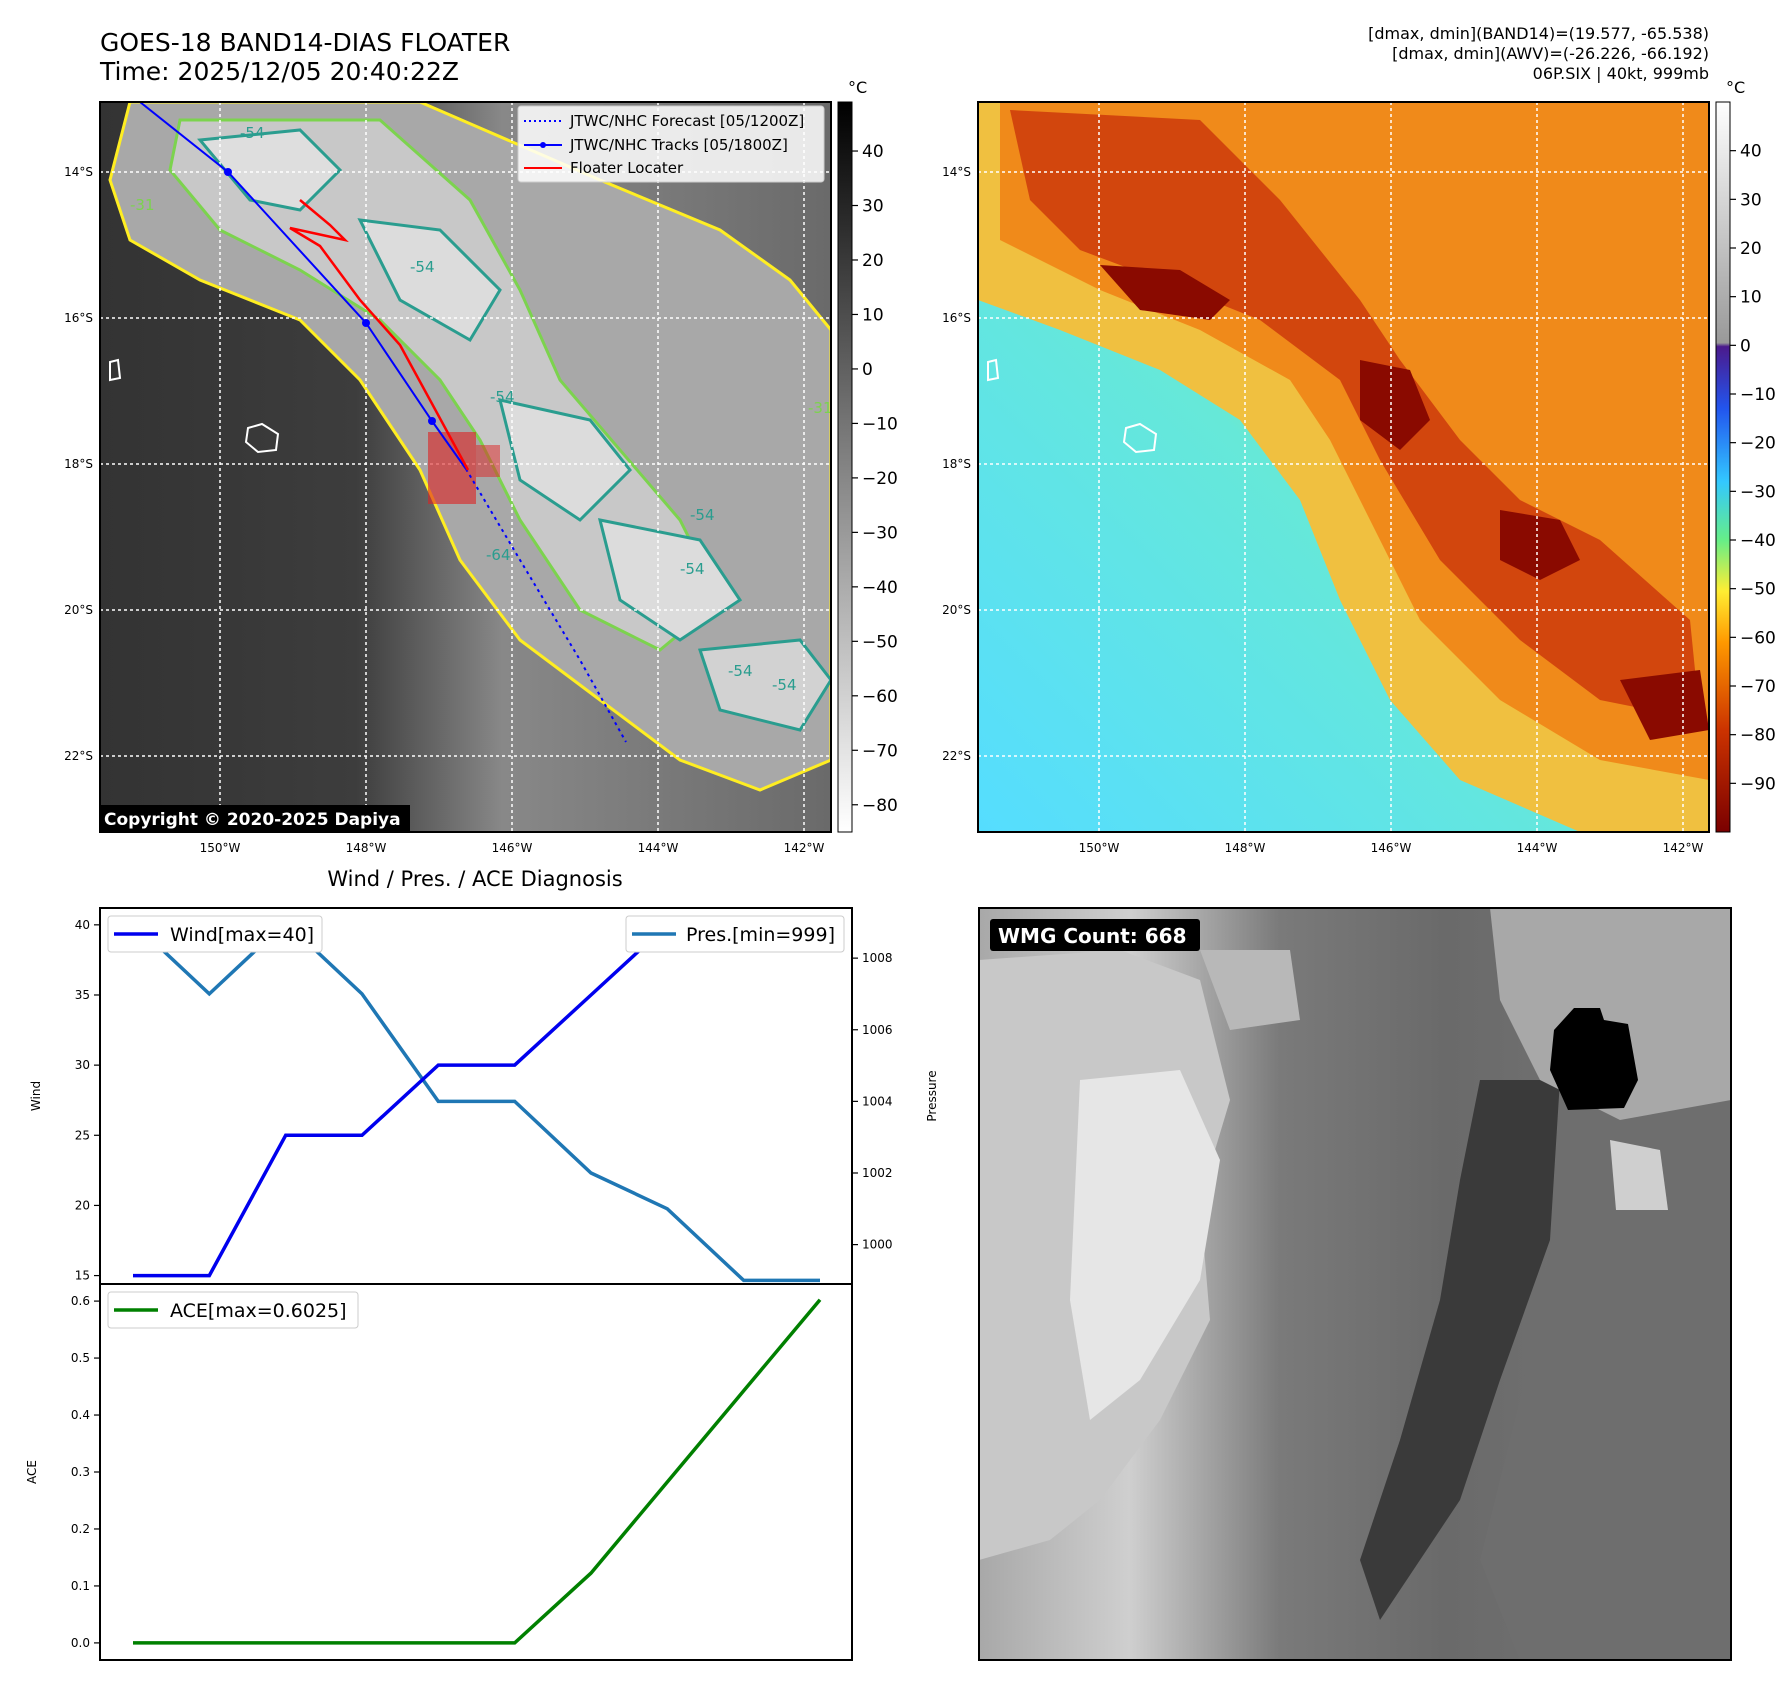 The height and width of the screenshot is (1690, 1792). Describe the element at coordinates (880, 588) in the screenshot. I see `ir-colorbar-tick-label: −40` at that location.